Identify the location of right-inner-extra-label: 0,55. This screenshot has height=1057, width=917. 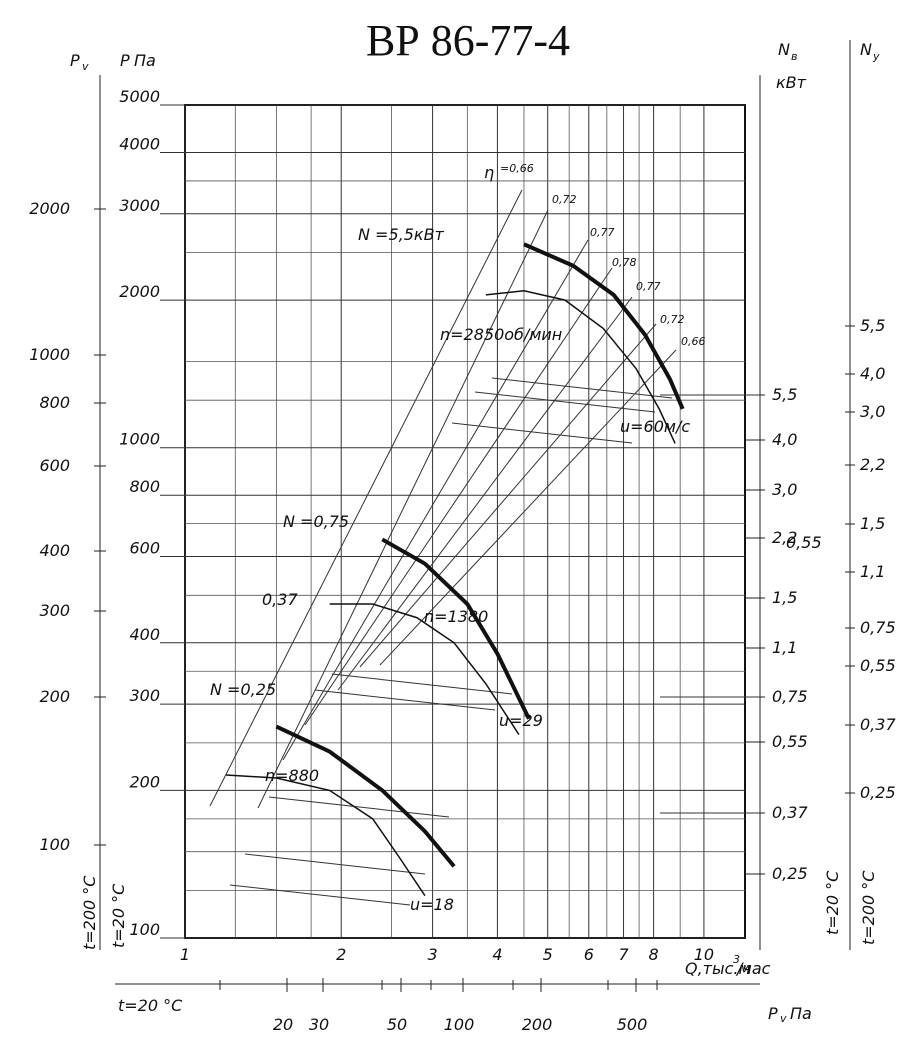
(804, 542).